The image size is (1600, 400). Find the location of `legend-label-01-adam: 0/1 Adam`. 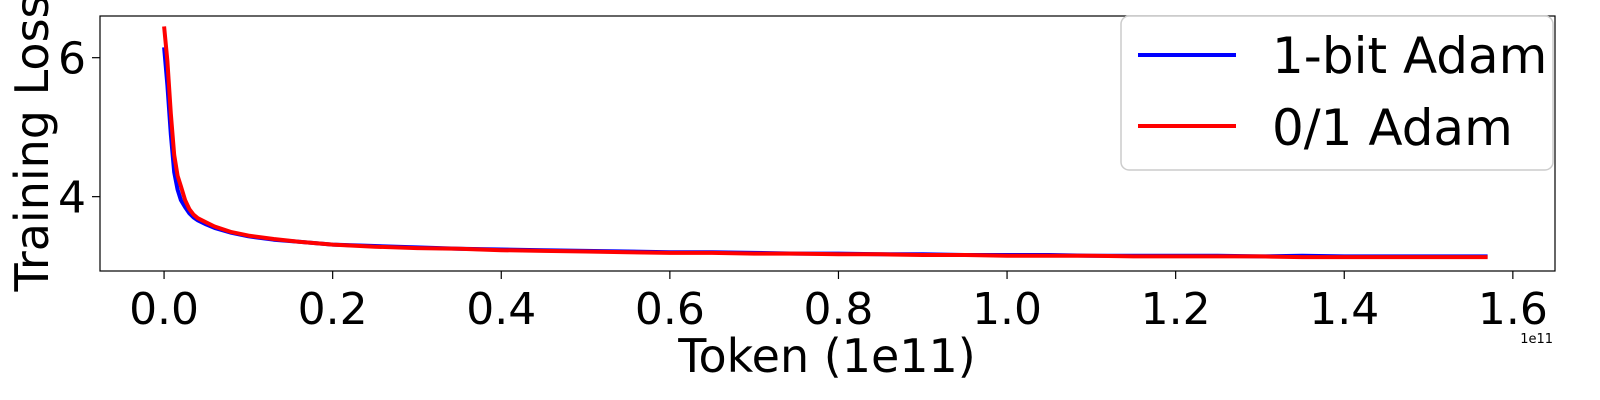

legend-label-01-adam: 0/1 Adam is located at coordinates (1392, 128).